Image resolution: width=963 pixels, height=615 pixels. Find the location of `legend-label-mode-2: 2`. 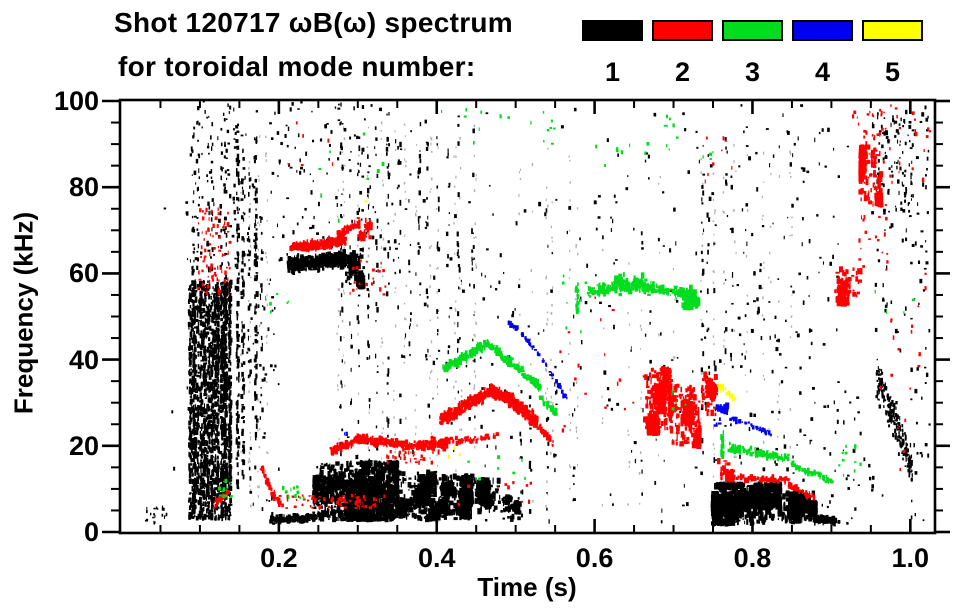

legend-label-mode-2: 2 is located at coordinates (682, 72).